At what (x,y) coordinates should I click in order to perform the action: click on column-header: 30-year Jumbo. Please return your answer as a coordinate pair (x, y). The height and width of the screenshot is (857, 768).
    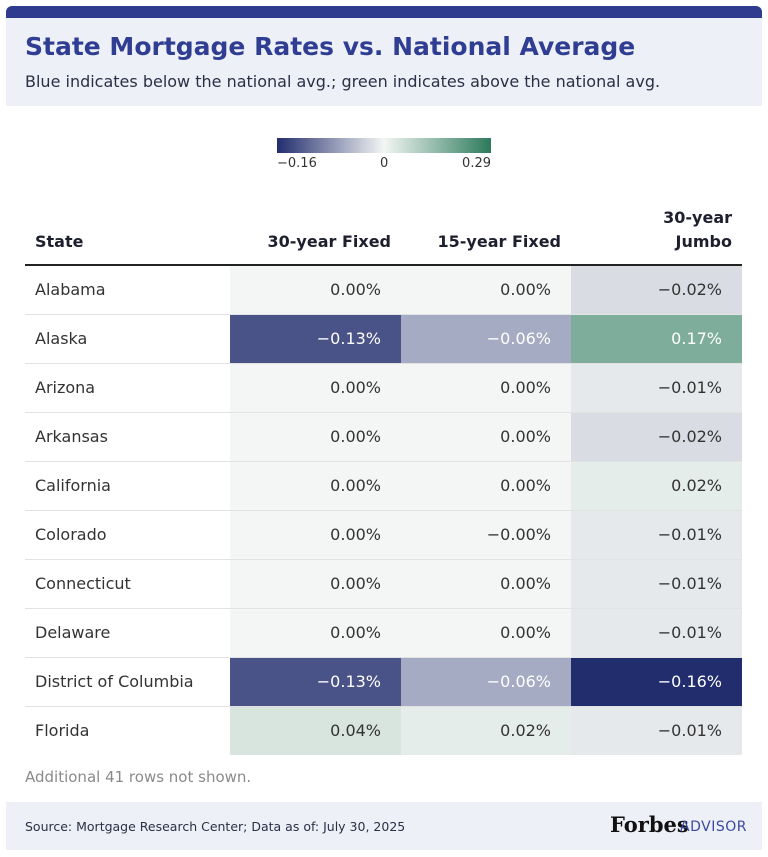
    Looking at the image, I should click on (697, 229).